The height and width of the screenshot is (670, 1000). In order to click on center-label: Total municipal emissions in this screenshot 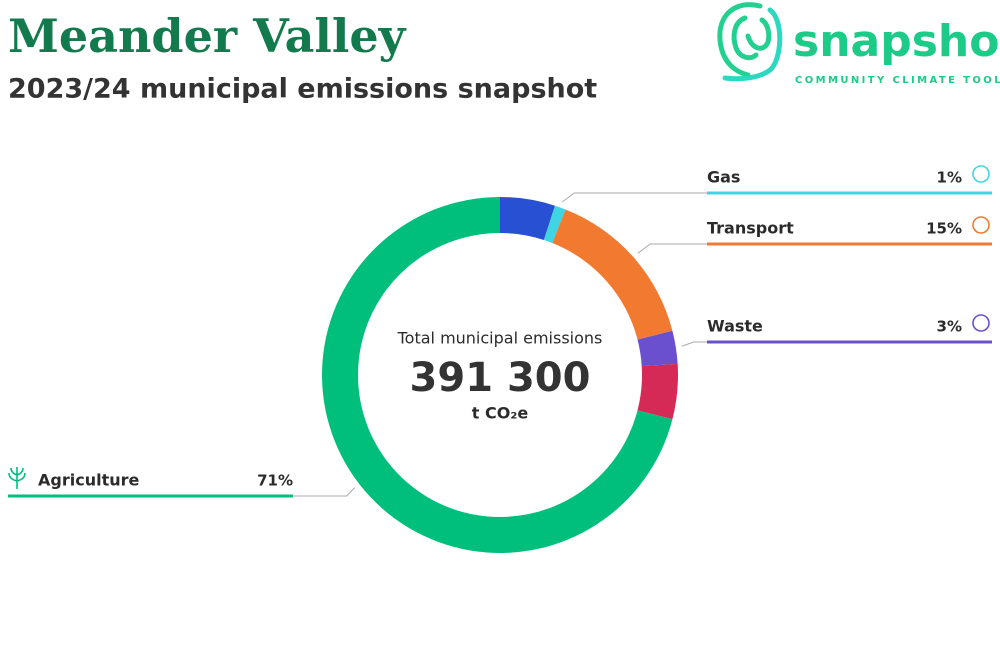, I will do `click(500, 338)`.